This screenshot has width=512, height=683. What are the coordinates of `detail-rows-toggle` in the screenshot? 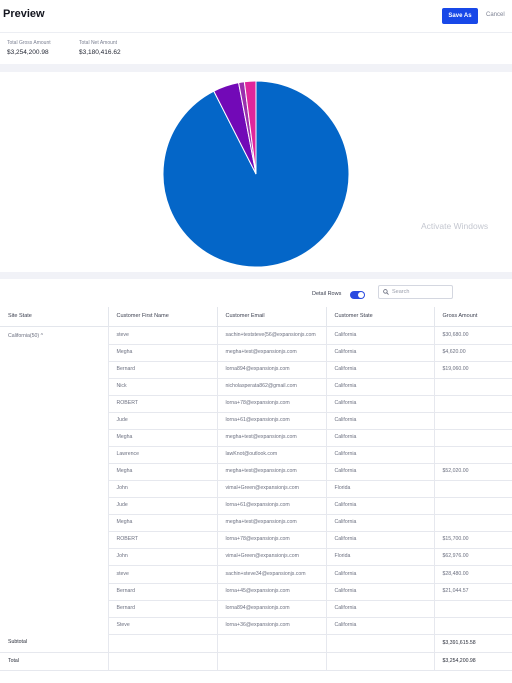 It's located at (357, 295).